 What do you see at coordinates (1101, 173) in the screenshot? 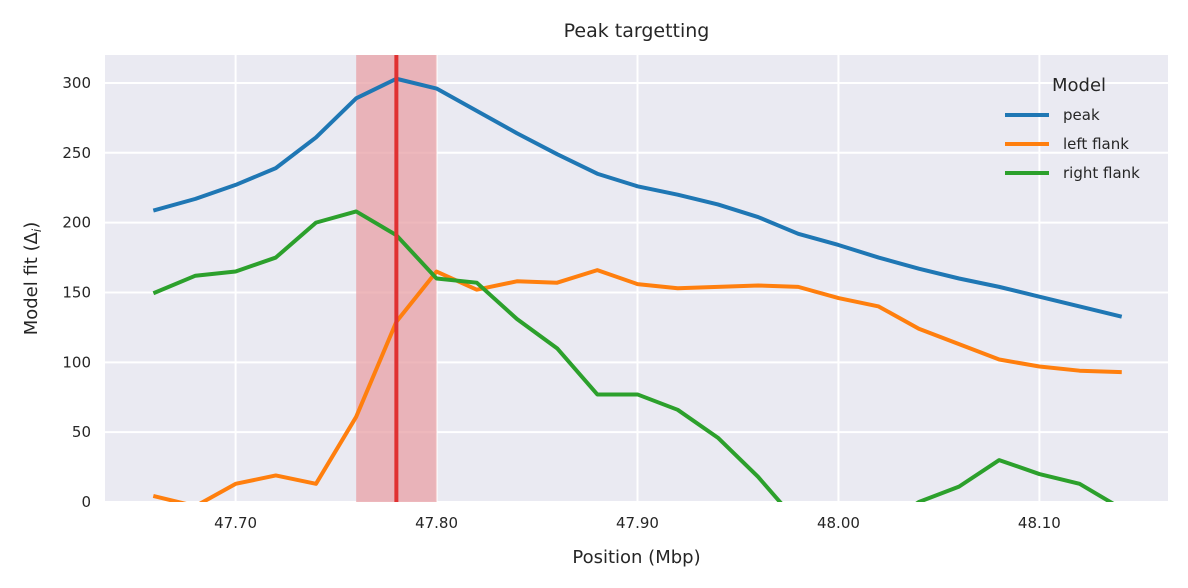
I see `legend-label: right flank` at bounding box center [1101, 173].